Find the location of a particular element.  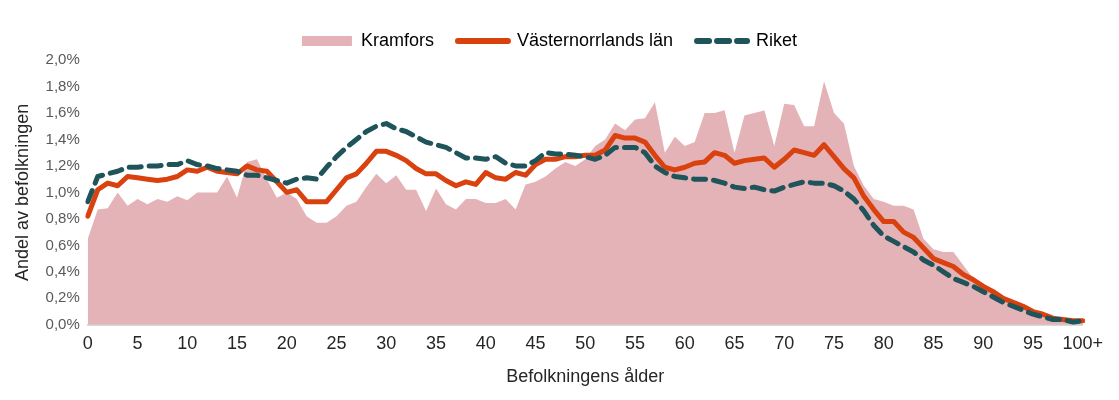

x-tick-label: 0 is located at coordinates (87, 342).